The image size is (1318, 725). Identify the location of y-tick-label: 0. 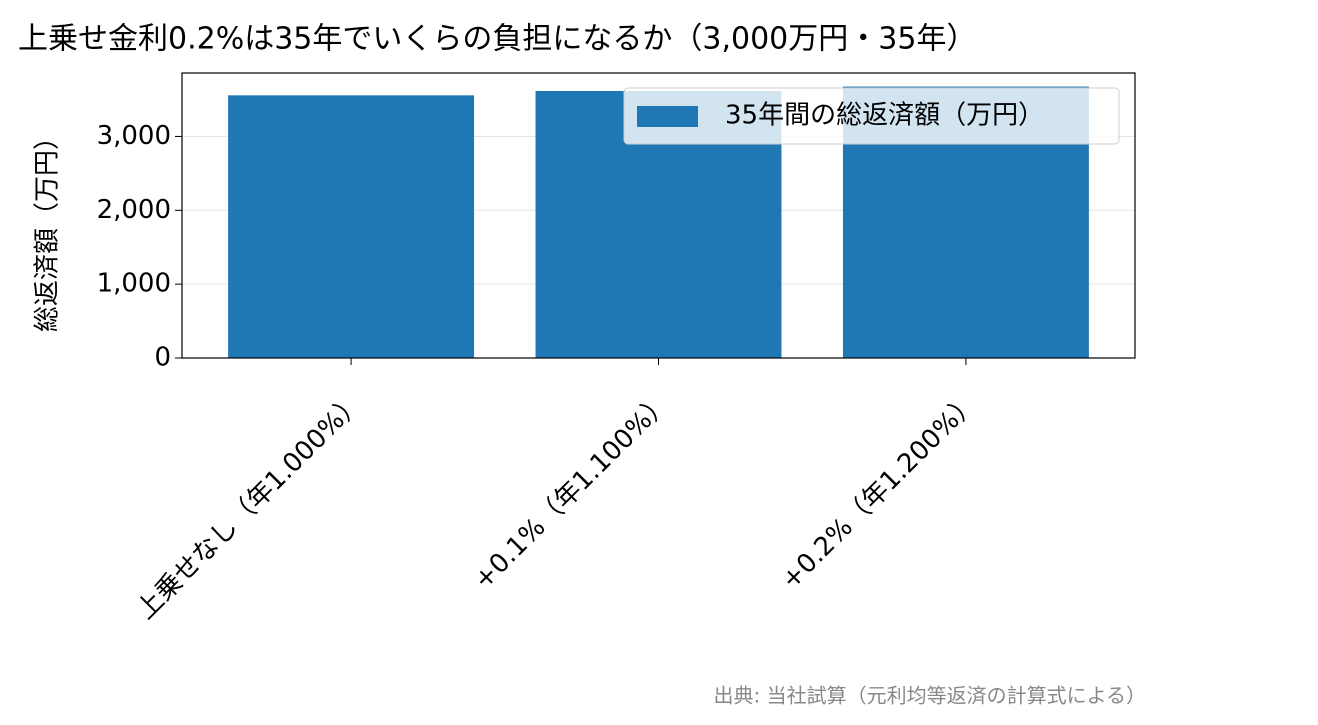
(162, 358).